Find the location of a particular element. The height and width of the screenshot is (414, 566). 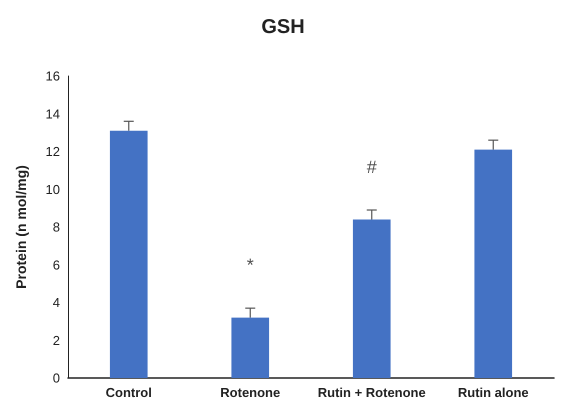

y-tick-label: 14 is located at coordinates (53, 114).